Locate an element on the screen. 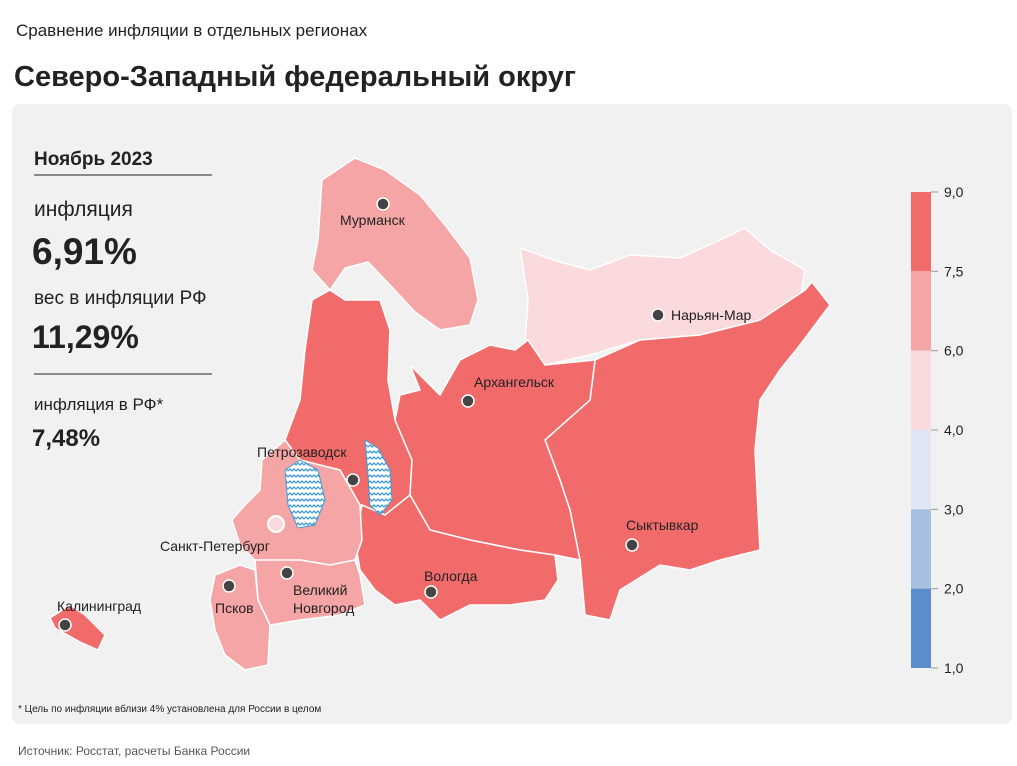 The height and width of the screenshot is (766, 1017). city-label: Вологда is located at coordinates (451, 576).